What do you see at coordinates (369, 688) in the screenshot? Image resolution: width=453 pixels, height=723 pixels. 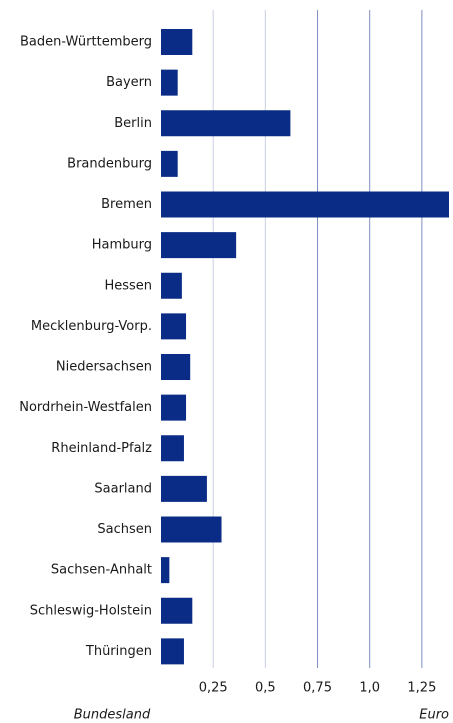 I see `x-tick-label: 1,0` at bounding box center [369, 688].